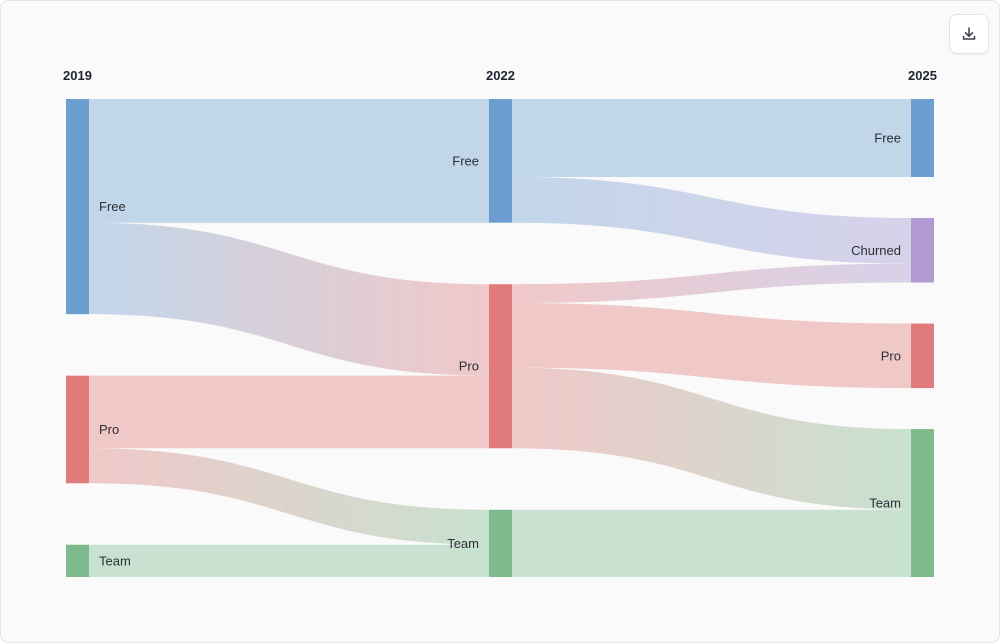 Image resolution: width=1000 pixels, height=643 pixels. What do you see at coordinates (115, 560) in the screenshot?
I see `node-label-2019-team: Team` at bounding box center [115, 560].